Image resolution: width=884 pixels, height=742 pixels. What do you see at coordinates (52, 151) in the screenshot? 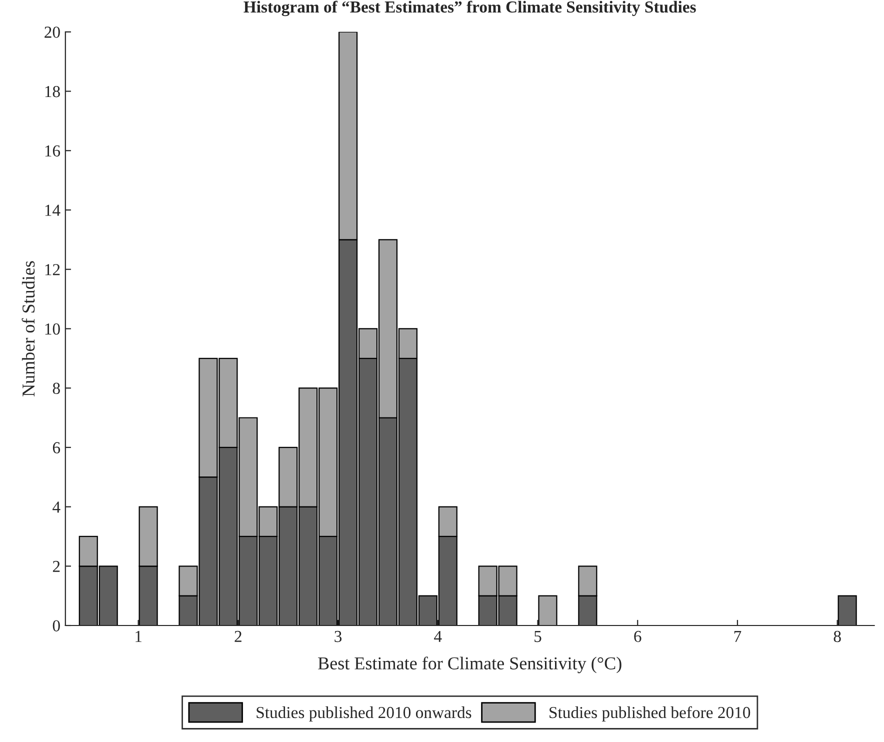
I see `y-tick-label: 16` at bounding box center [52, 151].